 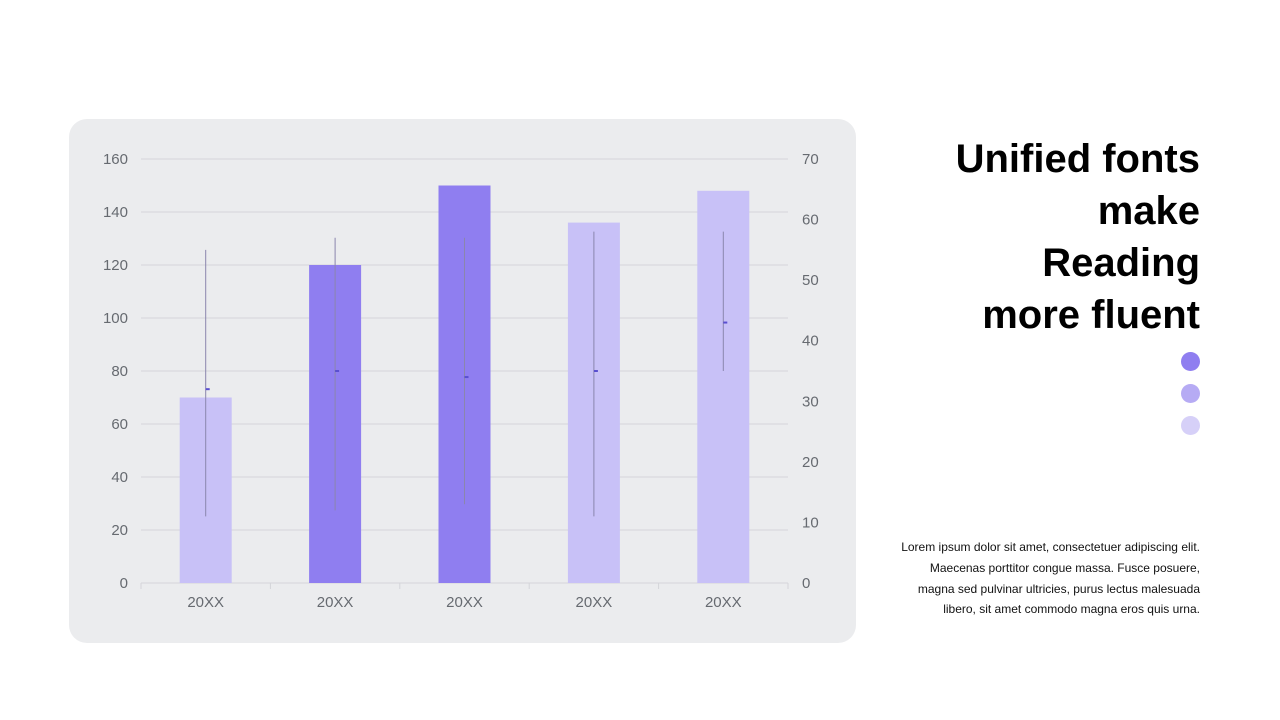 What do you see at coordinates (1091, 315) in the screenshot?
I see `title-line: more fluent` at bounding box center [1091, 315].